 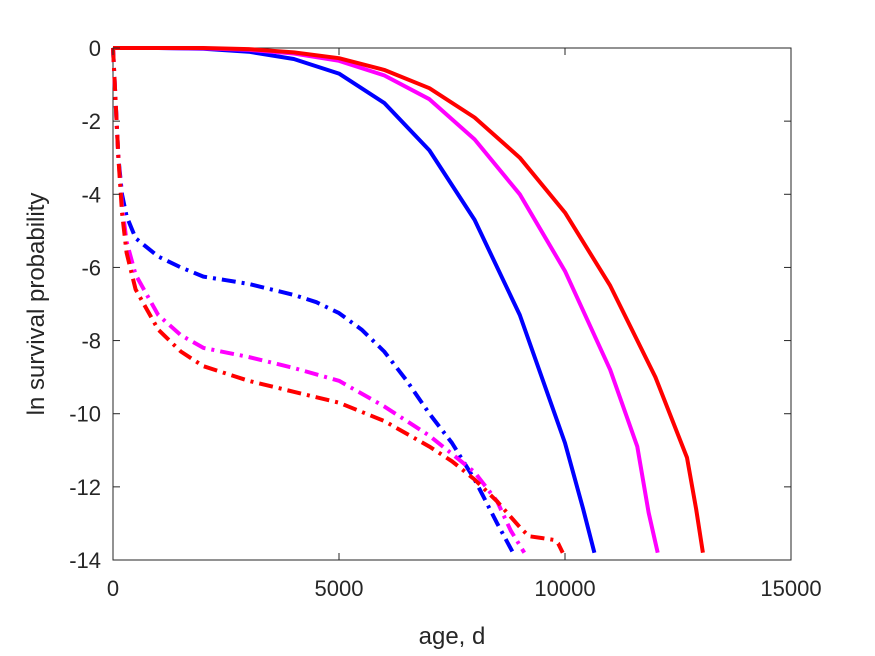 What do you see at coordinates (91, 267) in the screenshot?
I see `y-tick-label: -6` at bounding box center [91, 267].